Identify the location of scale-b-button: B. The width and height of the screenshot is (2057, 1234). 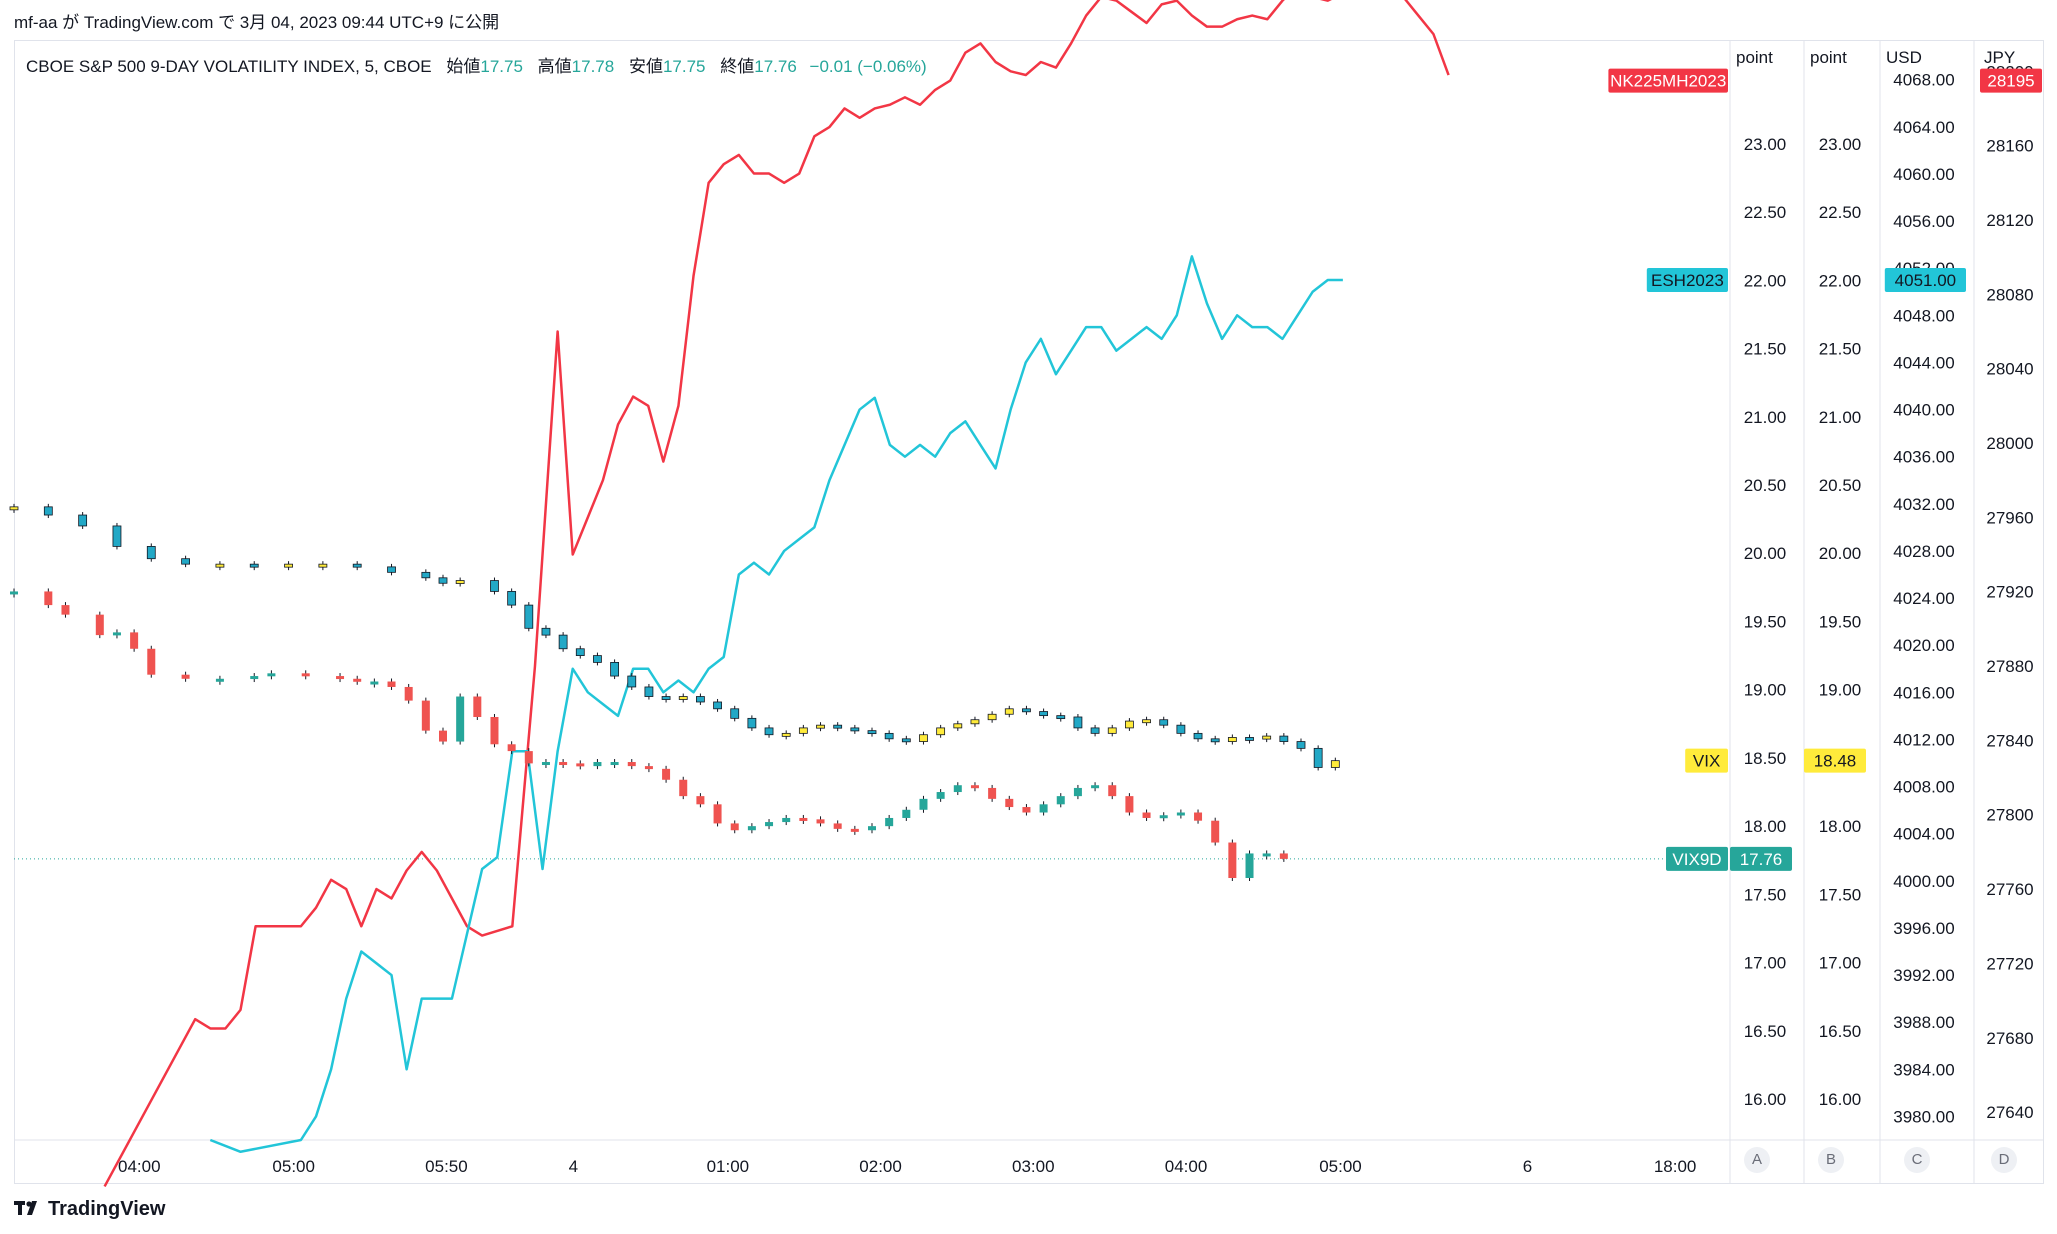
(1831, 1160).